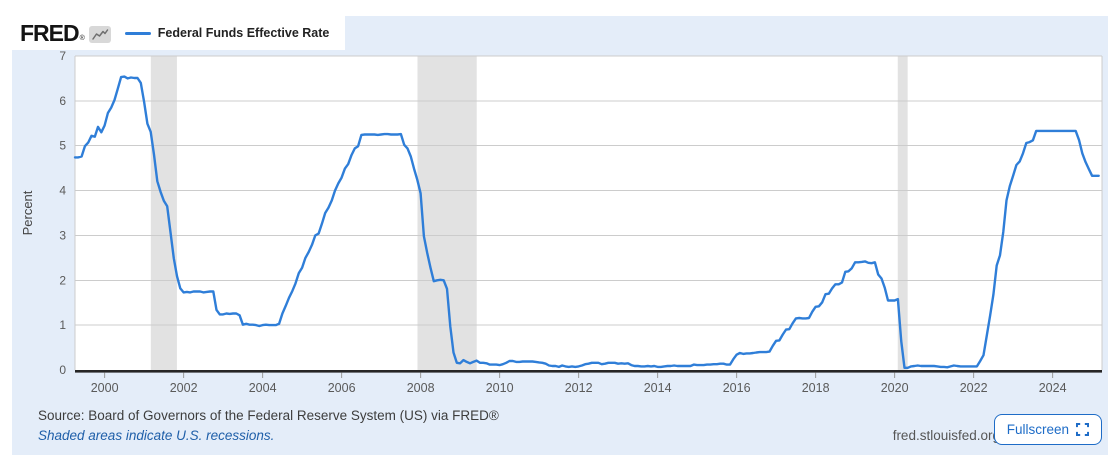 The width and height of the screenshot is (1120, 466). I want to click on recessions-note-link: Shaded areas indicate U.S. recessions., so click(156, 435).